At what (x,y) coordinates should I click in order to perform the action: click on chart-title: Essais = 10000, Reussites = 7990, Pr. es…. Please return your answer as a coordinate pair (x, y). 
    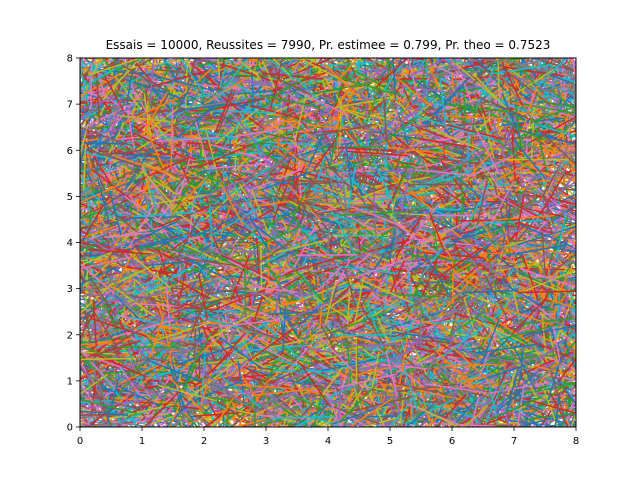
    Looking at the image, I should click on (328, 45).